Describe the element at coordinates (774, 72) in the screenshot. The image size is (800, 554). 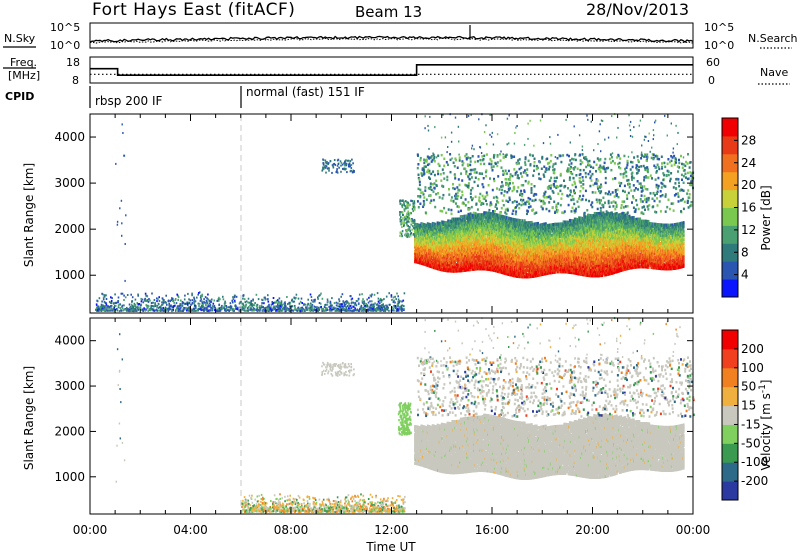
I see `nave-label: Nave` at that location.